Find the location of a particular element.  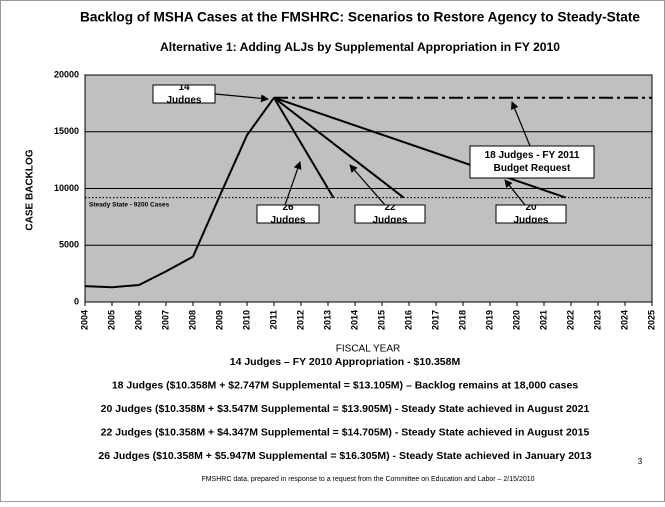

x-tick-label: 2004 is located at coordinates (84, 320).